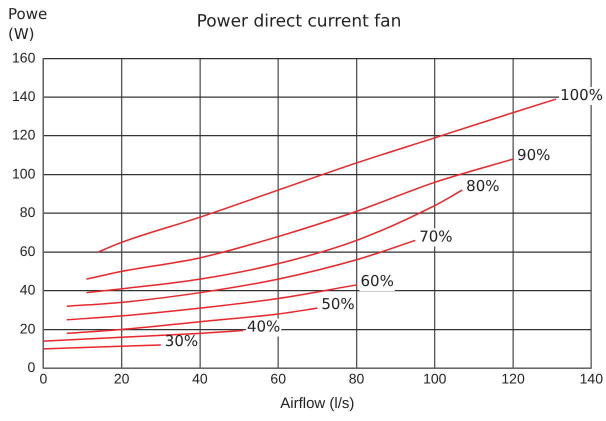 The image size is (606, 421). I want to click on x-axis-title: Airflow (l/s), so click(317, 403).